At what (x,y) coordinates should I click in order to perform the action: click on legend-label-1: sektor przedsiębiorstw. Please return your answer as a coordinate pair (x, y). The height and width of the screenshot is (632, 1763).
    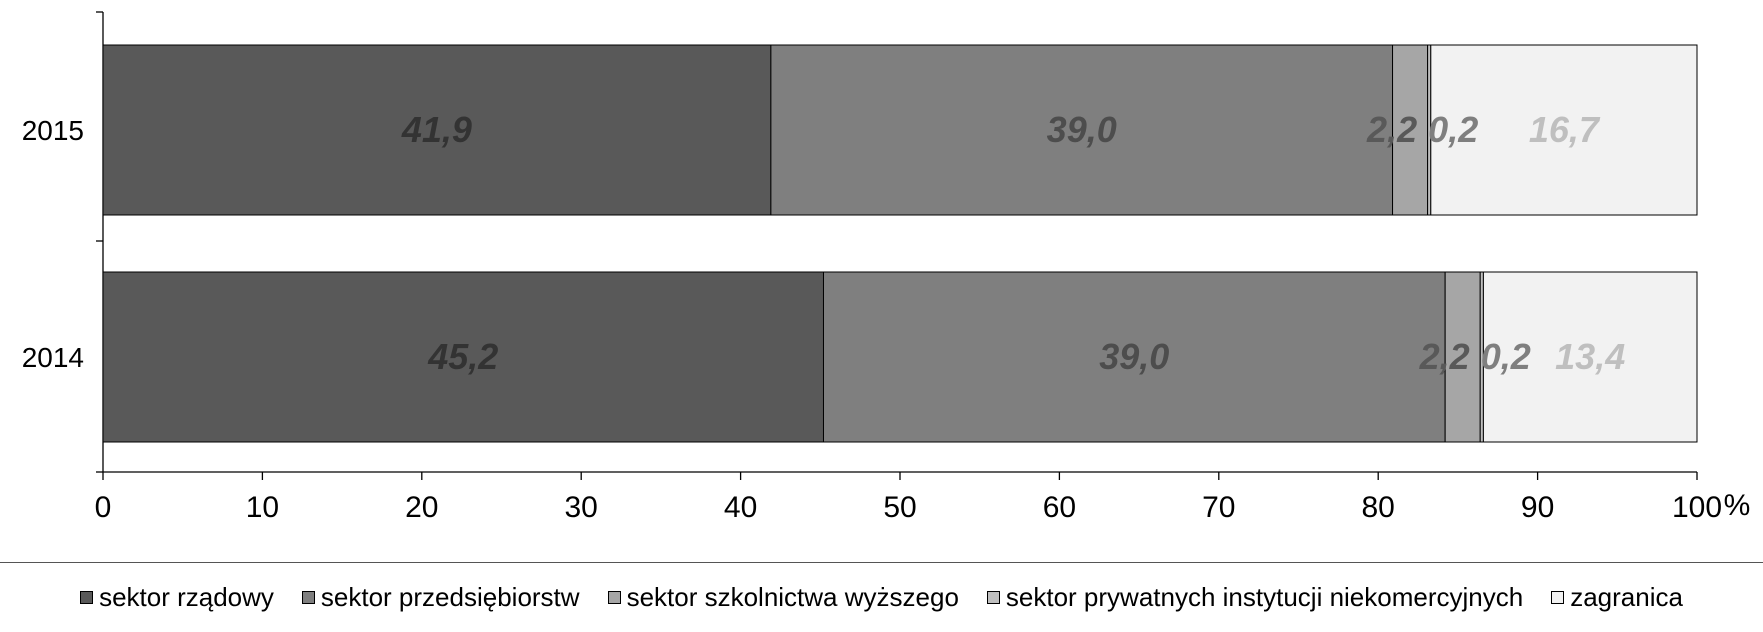
    Looking at the image, I should click on (450, 597).